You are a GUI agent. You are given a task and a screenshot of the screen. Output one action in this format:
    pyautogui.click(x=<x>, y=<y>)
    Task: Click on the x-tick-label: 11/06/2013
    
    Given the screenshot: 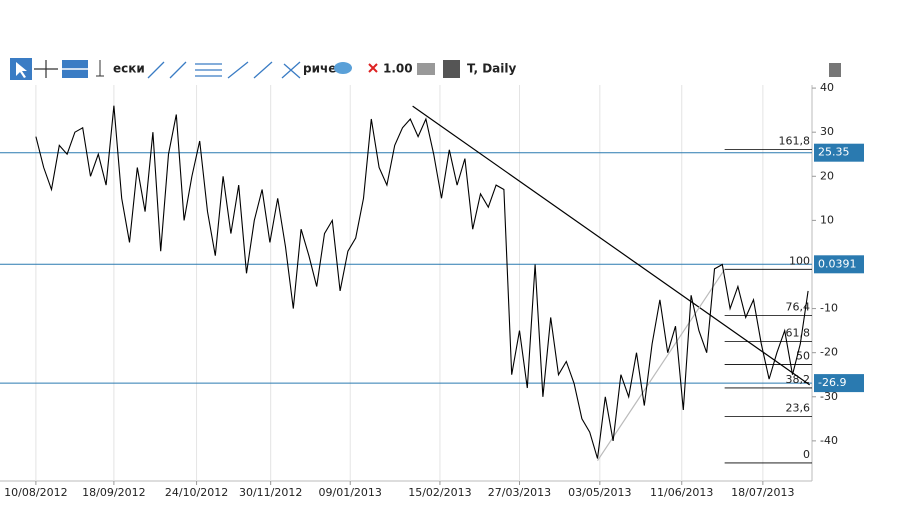 What is the action you would take?
    pyautogui.click(x=681, y=492)
    